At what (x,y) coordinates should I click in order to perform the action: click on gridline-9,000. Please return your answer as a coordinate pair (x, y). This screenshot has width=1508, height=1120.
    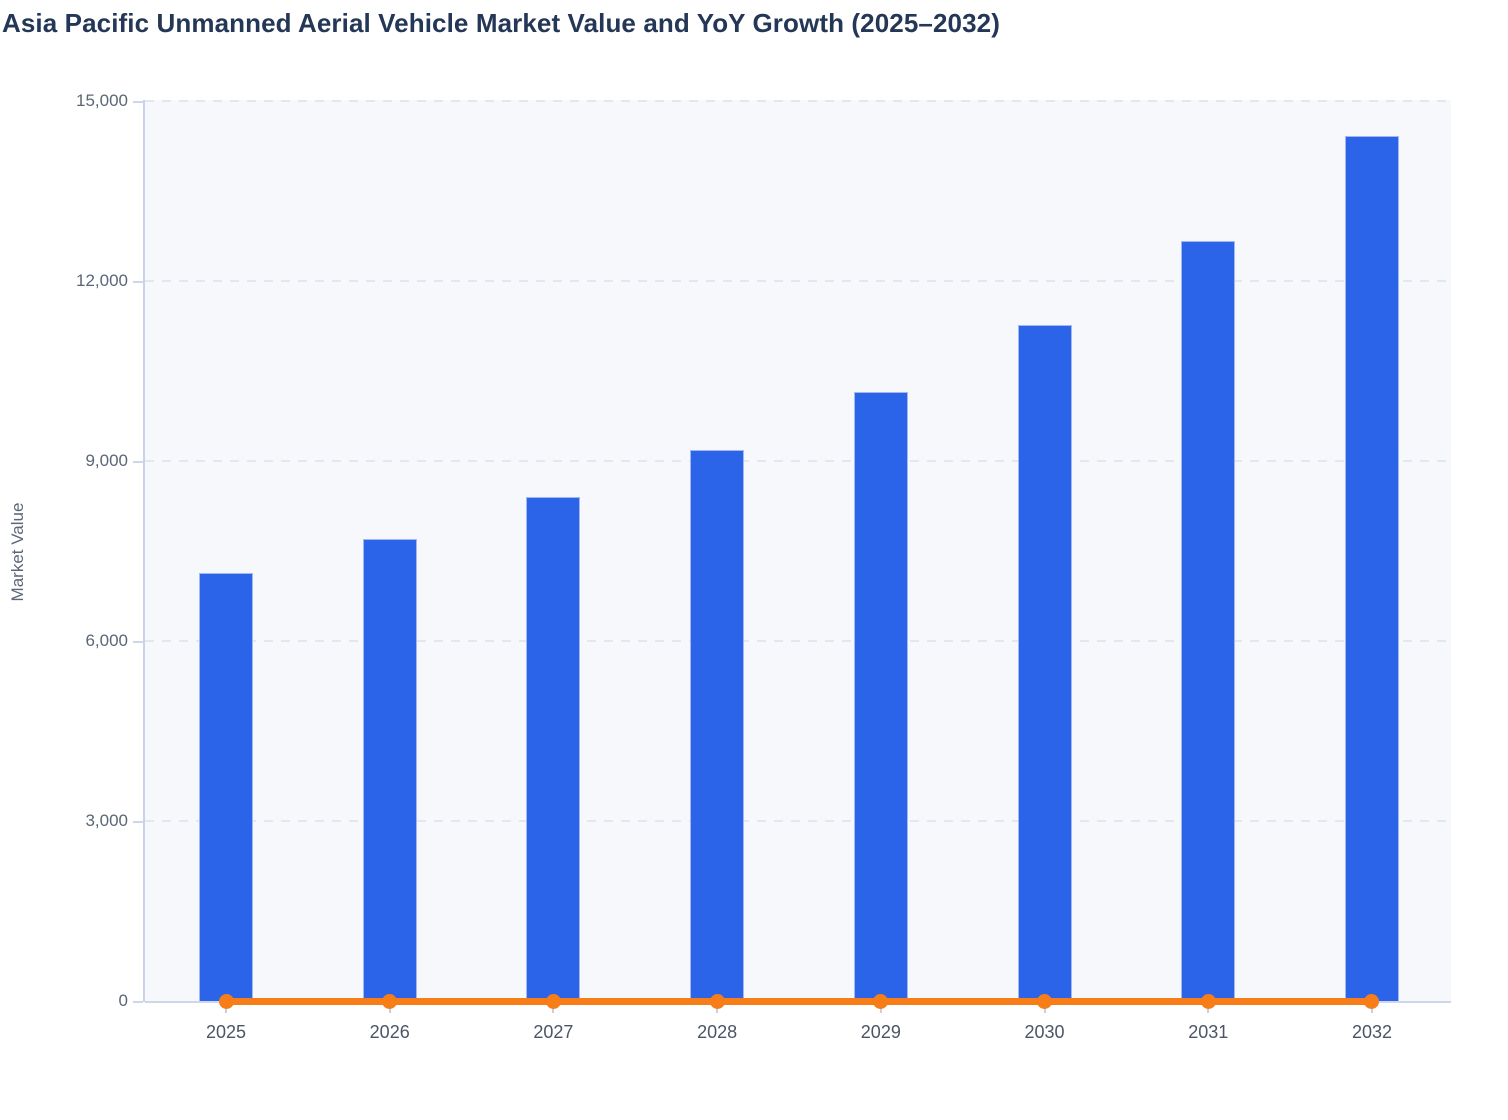
    Looking at the image, I should click on (798, 461).